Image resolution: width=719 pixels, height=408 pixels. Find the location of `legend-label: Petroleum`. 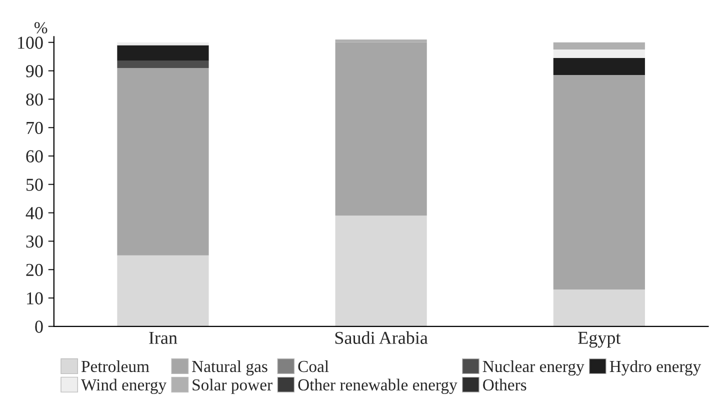

legend-label: Petroleum is located at coordinates (115, 366).